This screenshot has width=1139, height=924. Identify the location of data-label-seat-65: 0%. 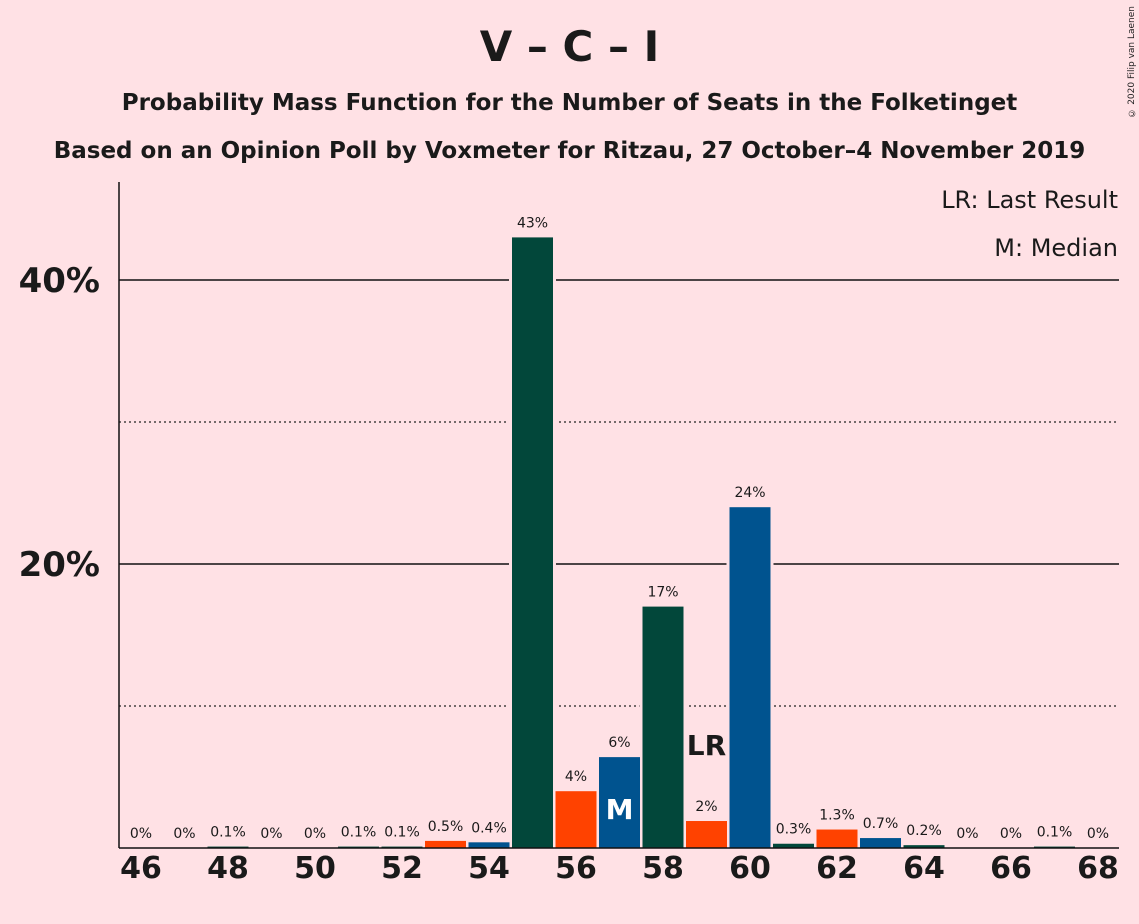
(967, 834).